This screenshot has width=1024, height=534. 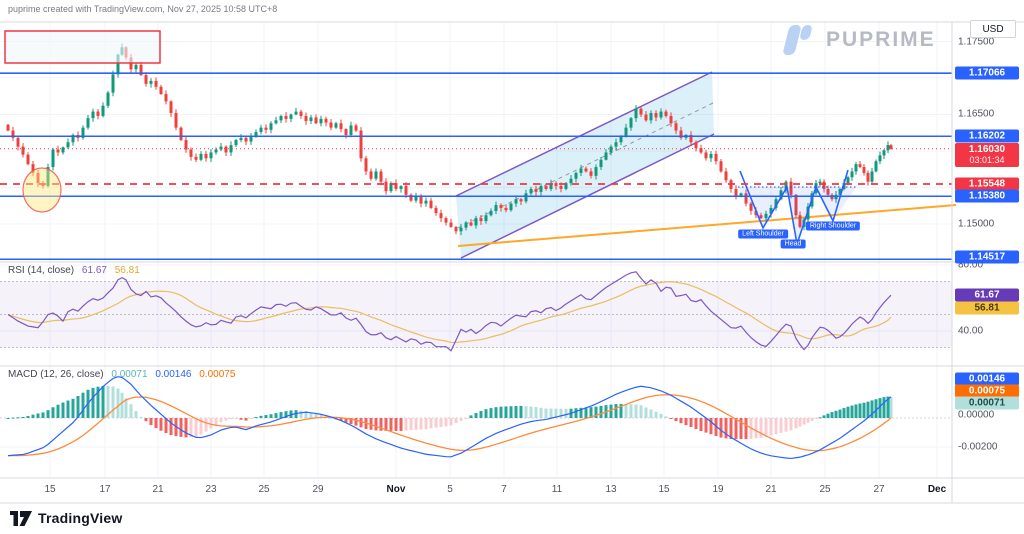 I want to click on rsi-axis-badge: 61.67, so click(x=987, y=295).